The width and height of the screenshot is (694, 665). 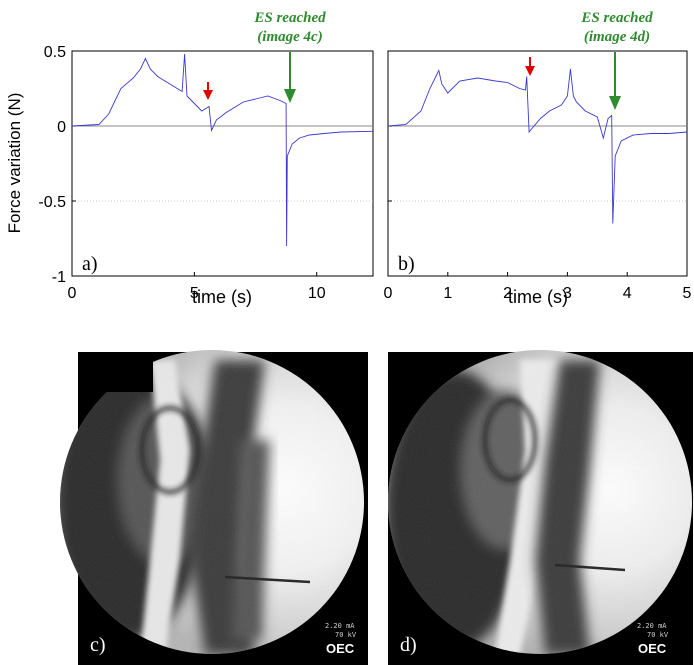 I want to click on chart-a-red-arrow, so click(x=208, y=91).